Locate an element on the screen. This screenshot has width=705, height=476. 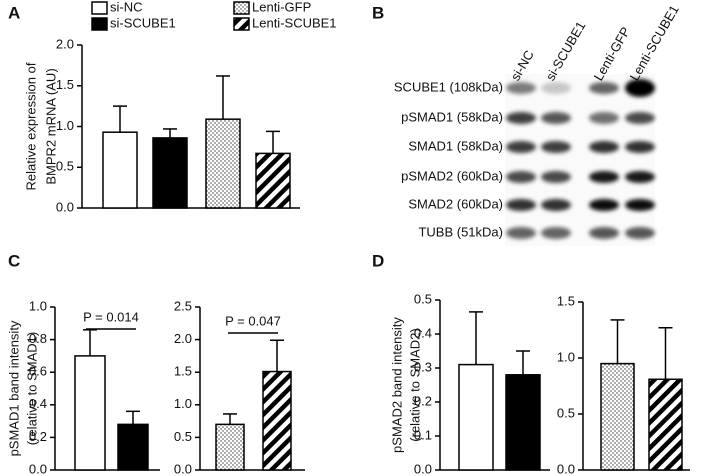
y-axis-label: Relative expression of is located at coordinates (30, 126).